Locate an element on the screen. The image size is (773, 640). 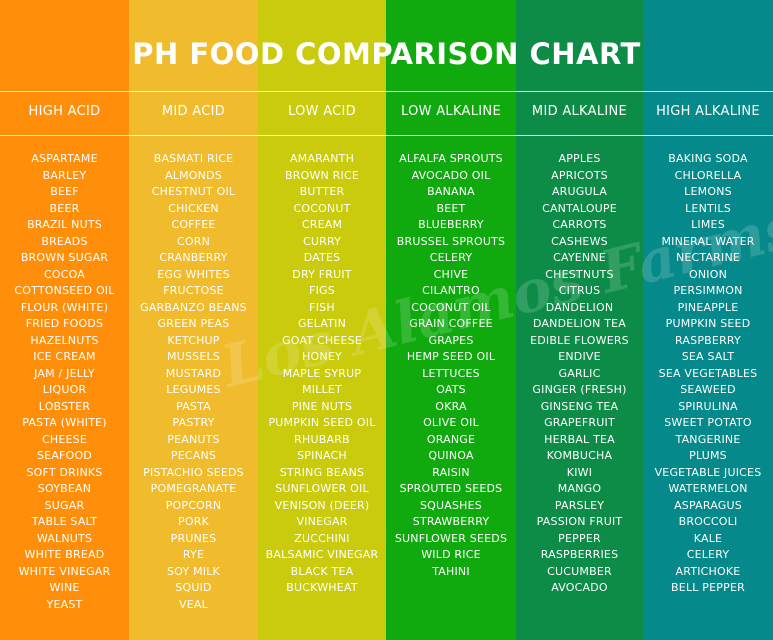
food-item: EGG WHITES is located at coordinates (193, 274).